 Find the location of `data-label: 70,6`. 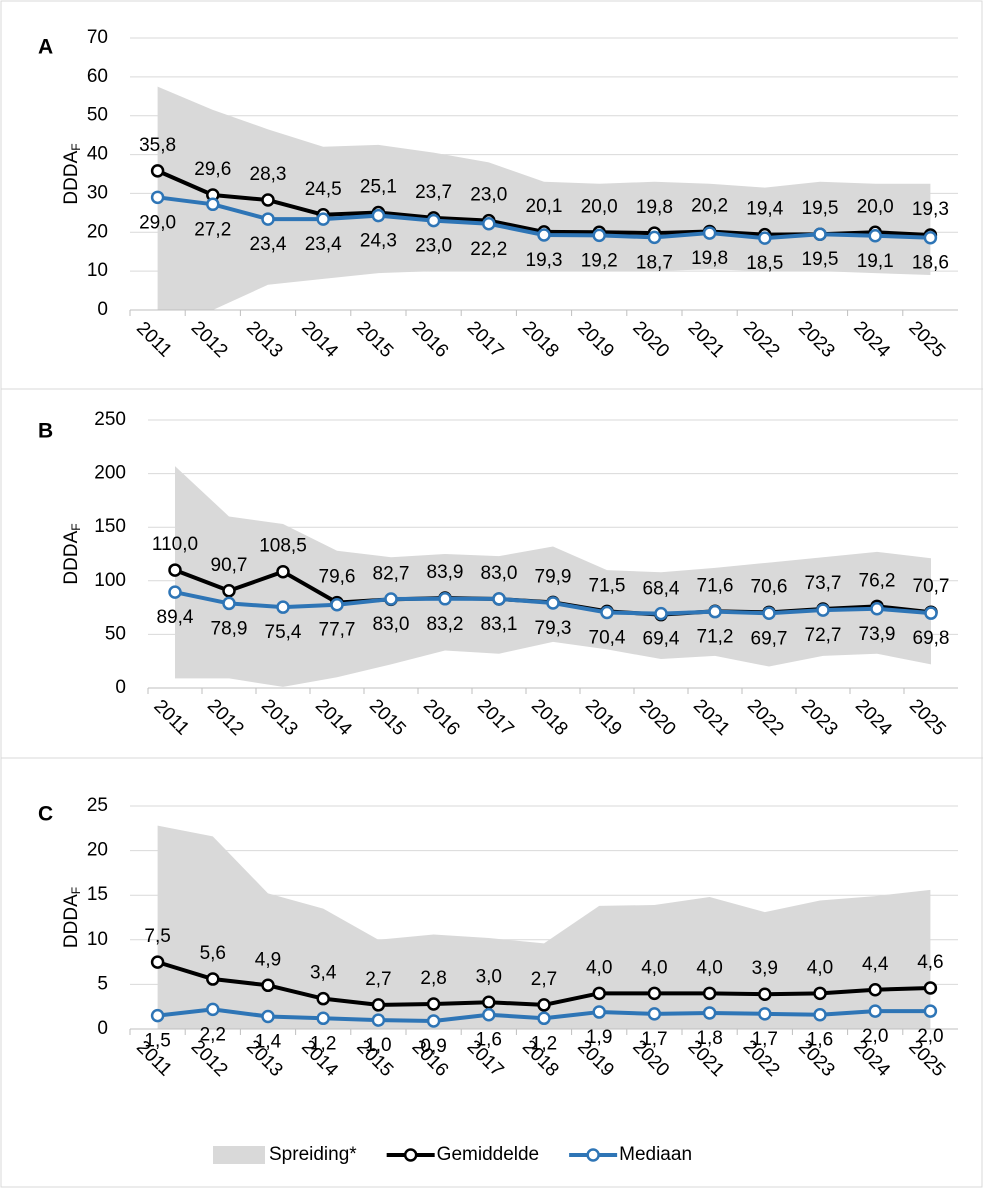

data-label: 70,6 is located at coordinates (769, 586).